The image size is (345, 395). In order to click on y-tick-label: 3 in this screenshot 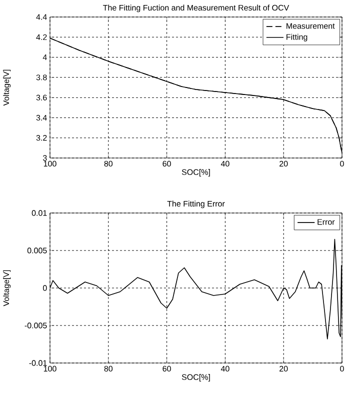, I will do `click(44, 158)`.